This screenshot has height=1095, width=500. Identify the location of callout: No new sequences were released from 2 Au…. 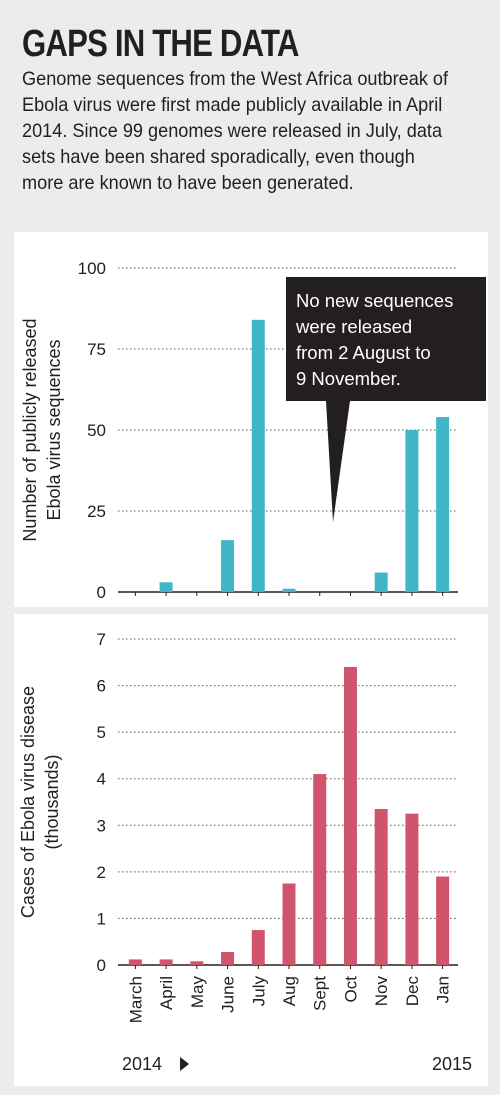
(386, 399).